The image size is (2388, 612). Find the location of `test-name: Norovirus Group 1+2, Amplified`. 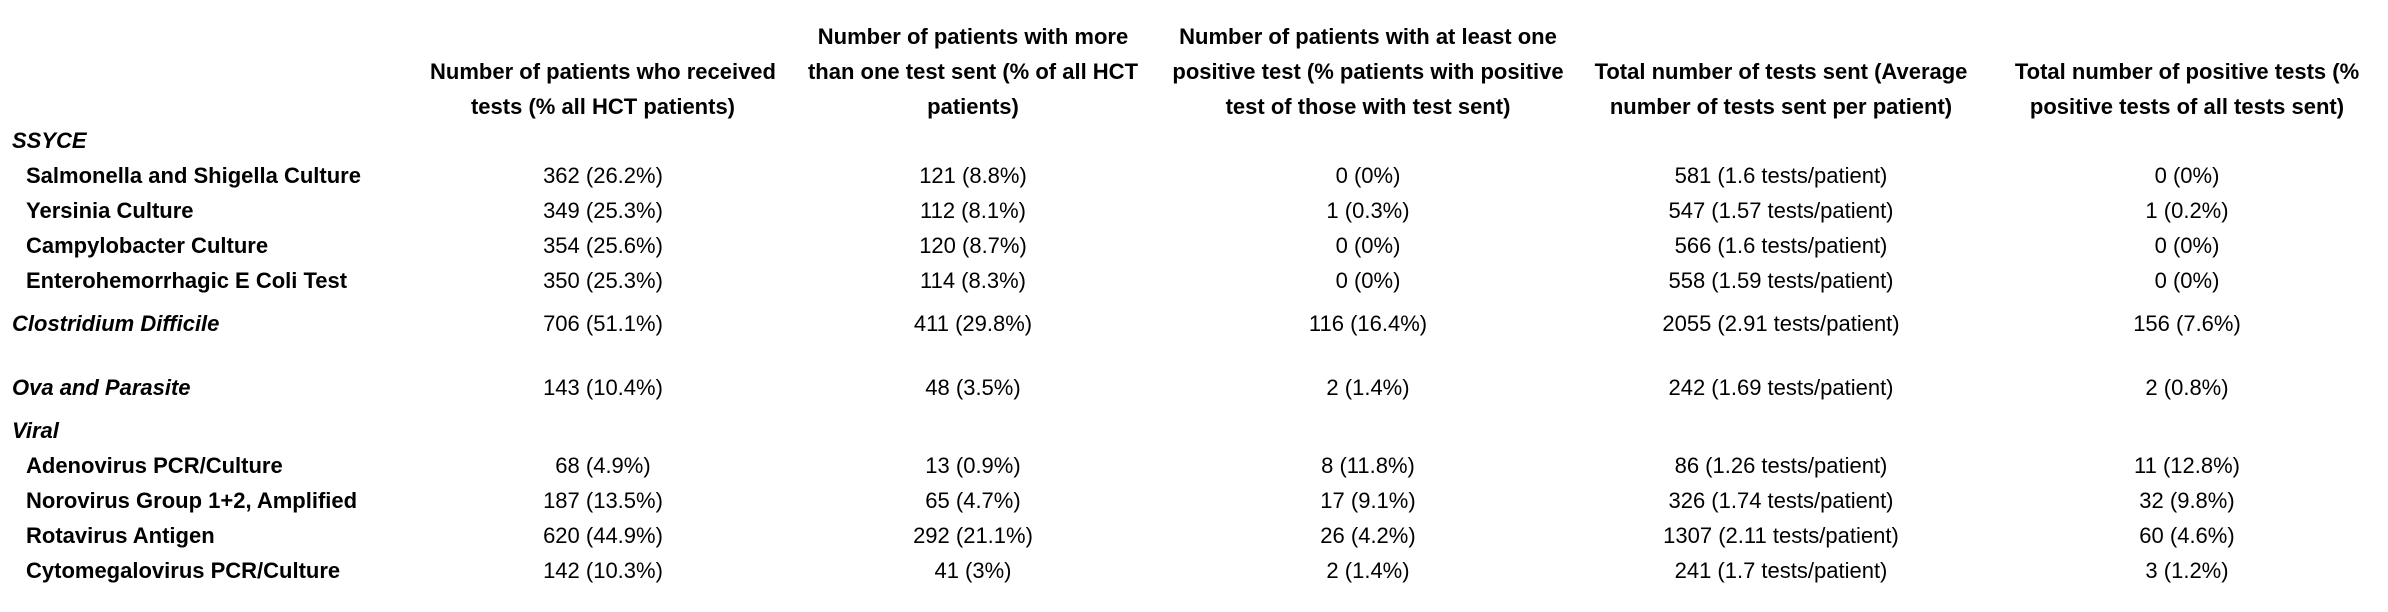

test-name: Norovirus Group 1+2, Amplified is located at coordinates (192, 500).